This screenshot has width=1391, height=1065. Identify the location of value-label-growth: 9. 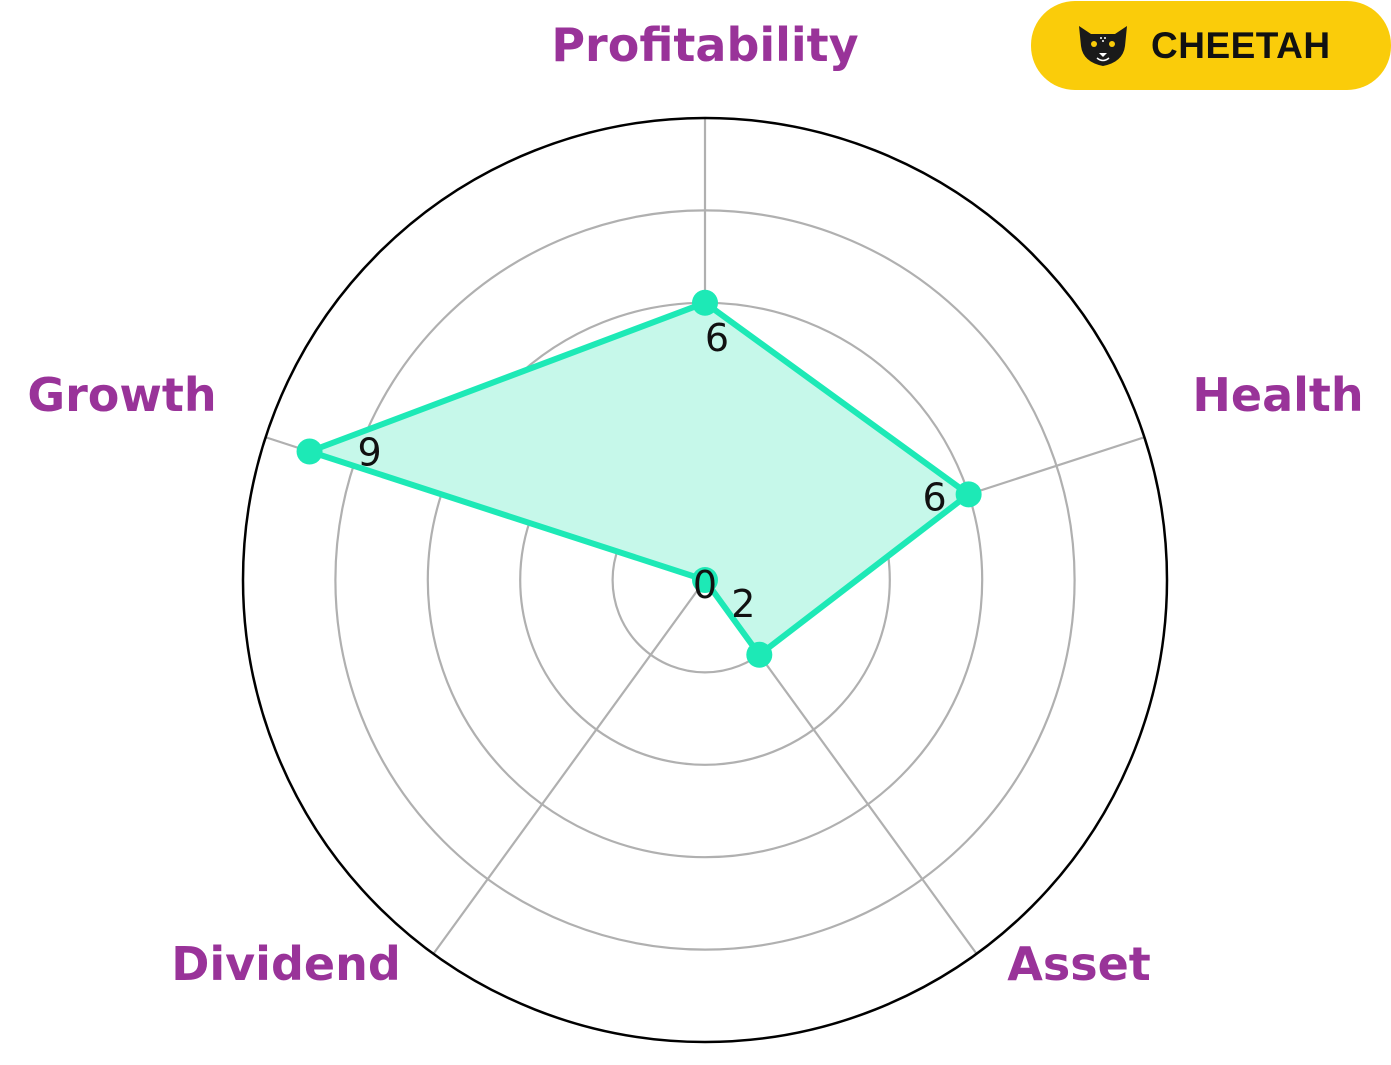
(369, 453).